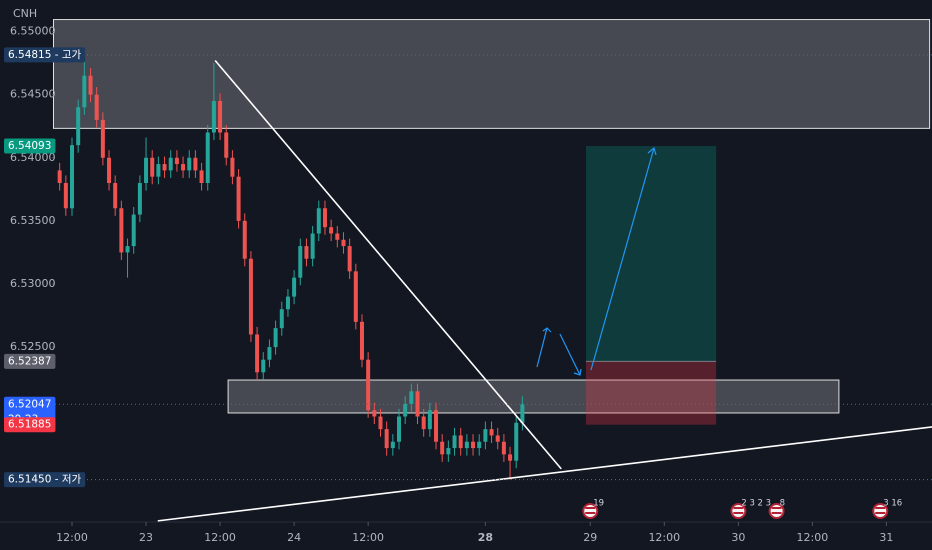  Describe the element at coordinates (622, 259) in the screenshot. I see `arrow-target` at that location.